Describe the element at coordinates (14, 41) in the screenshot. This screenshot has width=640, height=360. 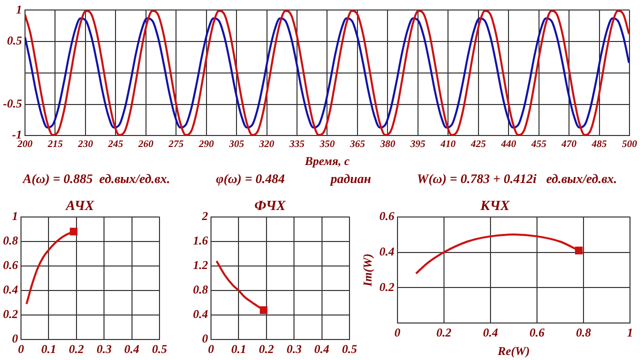
I see `y-tick-label: 0.5` at that location.